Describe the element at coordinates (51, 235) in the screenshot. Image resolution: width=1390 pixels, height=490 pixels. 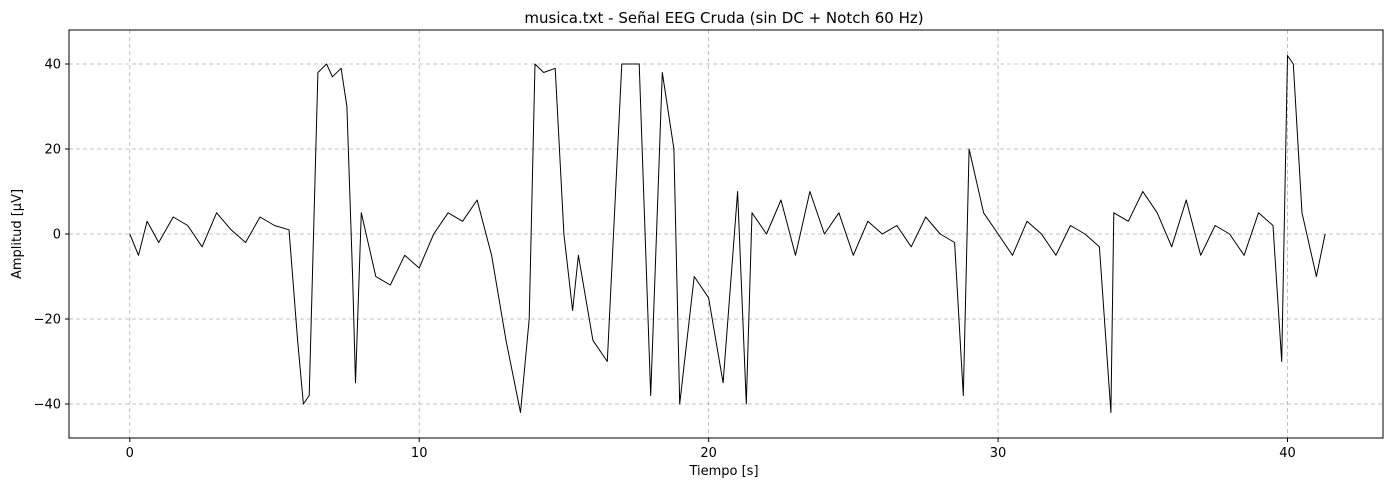
I see `y-axis: −40 −20 0 20 40` at that location.